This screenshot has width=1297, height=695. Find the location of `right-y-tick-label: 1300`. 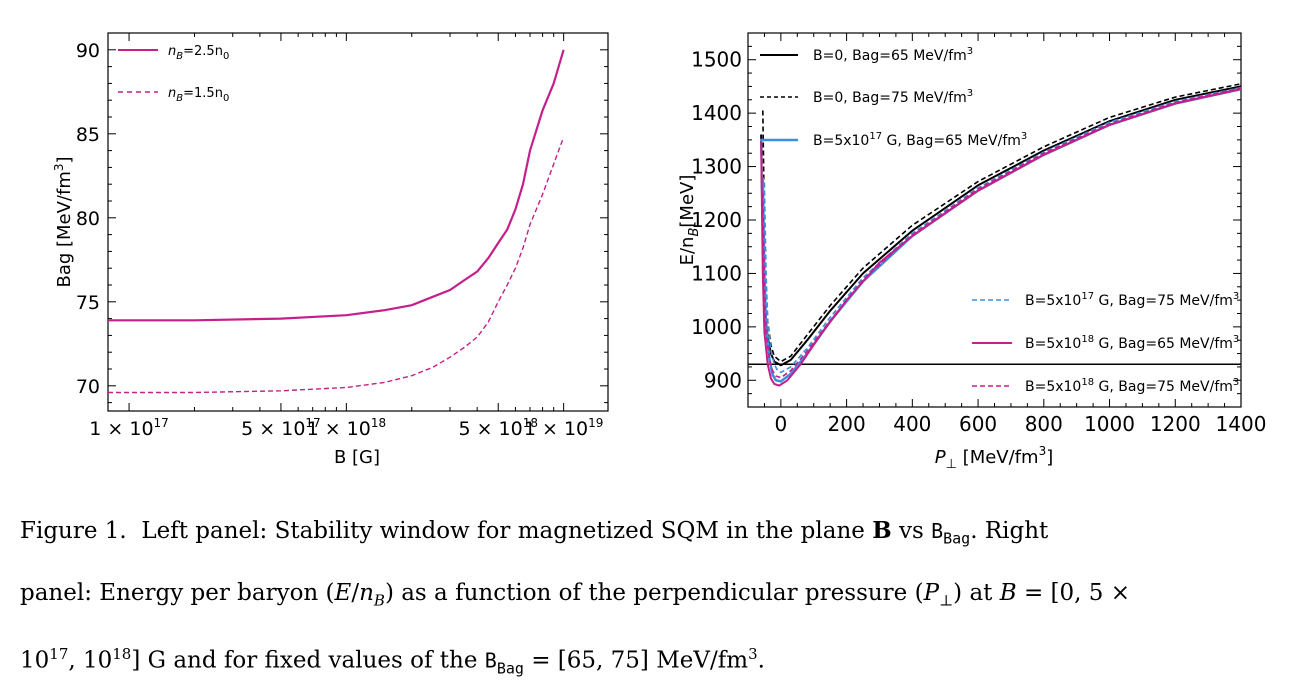

right-y-tick-label: 1300 is located at coordinates (716, 167).